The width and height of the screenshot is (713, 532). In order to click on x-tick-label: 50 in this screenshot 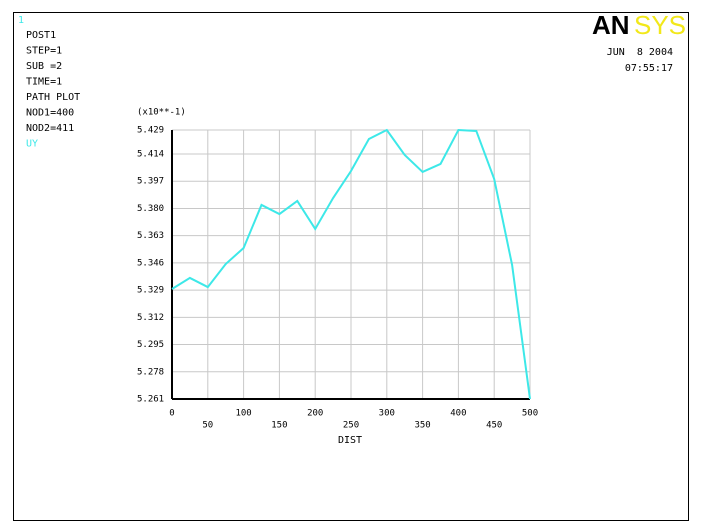, I will do `click(207, 426)`.